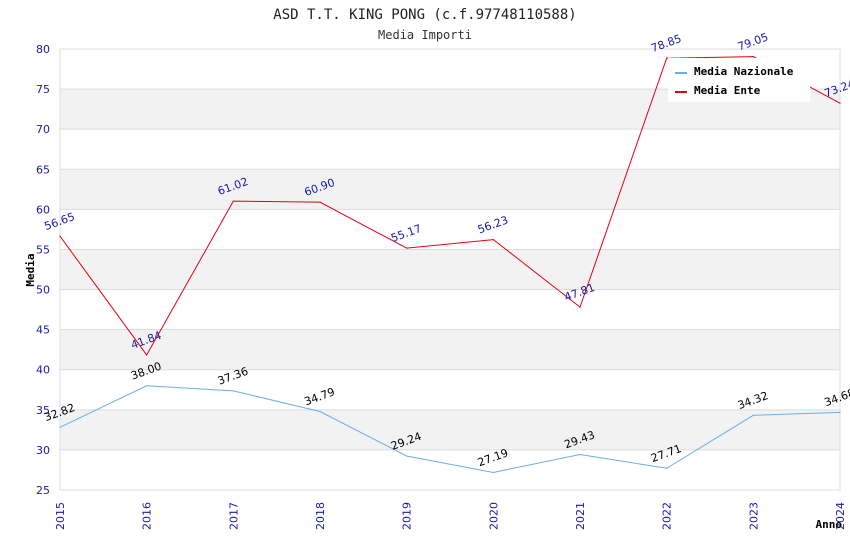 Image resolution: width=850 pixels, height=550 pixels. Describe the element at coordinates (43, 410) in the screenshot. I see `y-tick-label: 35` at that location.